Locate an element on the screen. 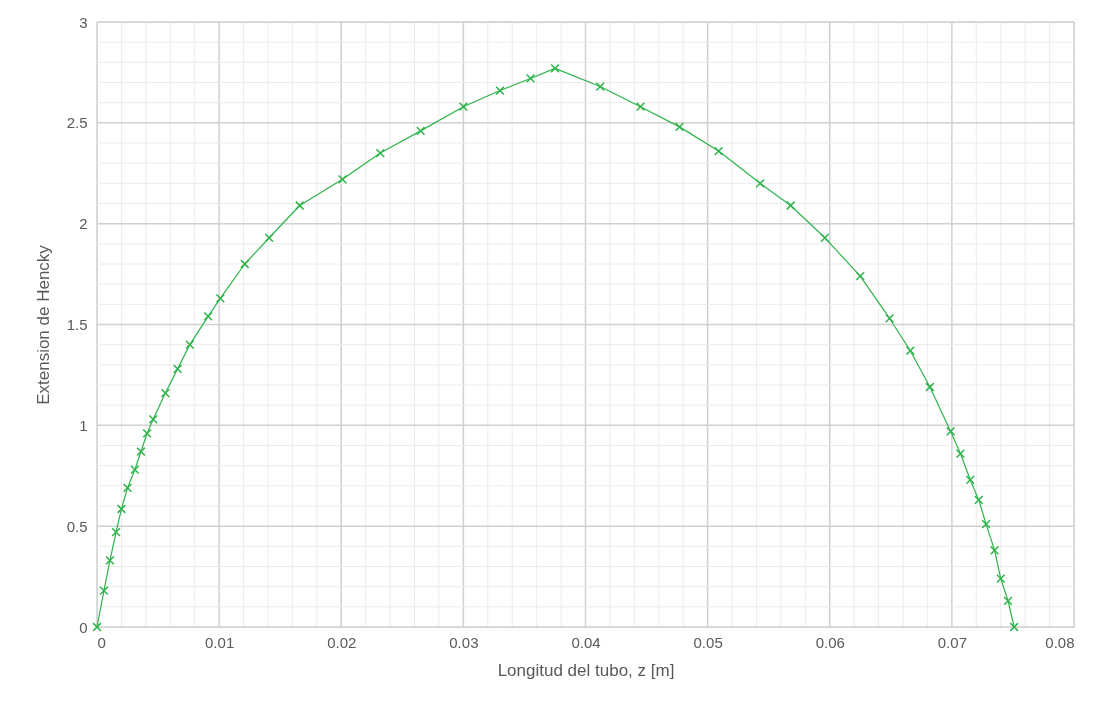 The width and height of the screenshot is (1104, 713). x-tick-label: 0.05 is located at coordinates (708, 642).